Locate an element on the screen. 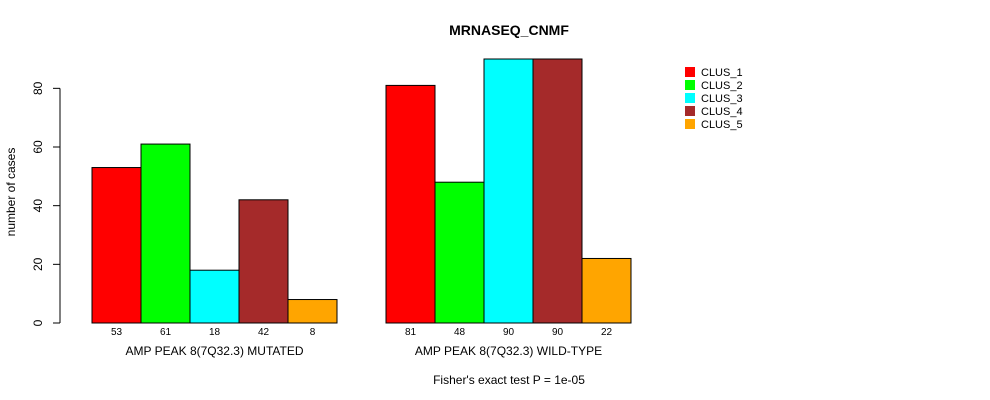  legend-label-clus-5: CLUS_5 is located at coordinates (722, 125).